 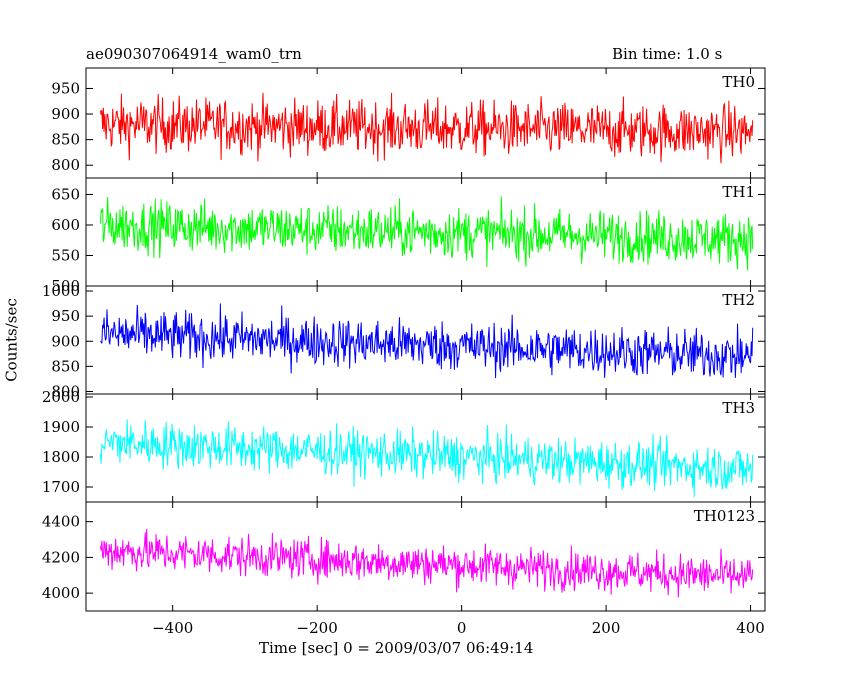 What do you see at coordinates (750, 628) in the screenshot?
I see `x-tick-label: 400` at bounding box center [750, 628].